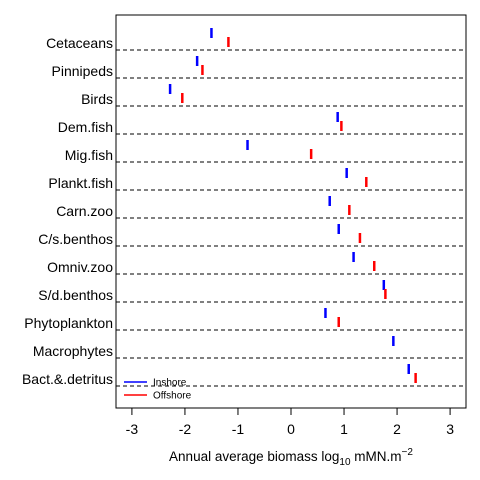  What do you see at coordinates (75, 239) in the screenshot?
I see `category-label: C/s.benthos` at bounding box center [75, 239].